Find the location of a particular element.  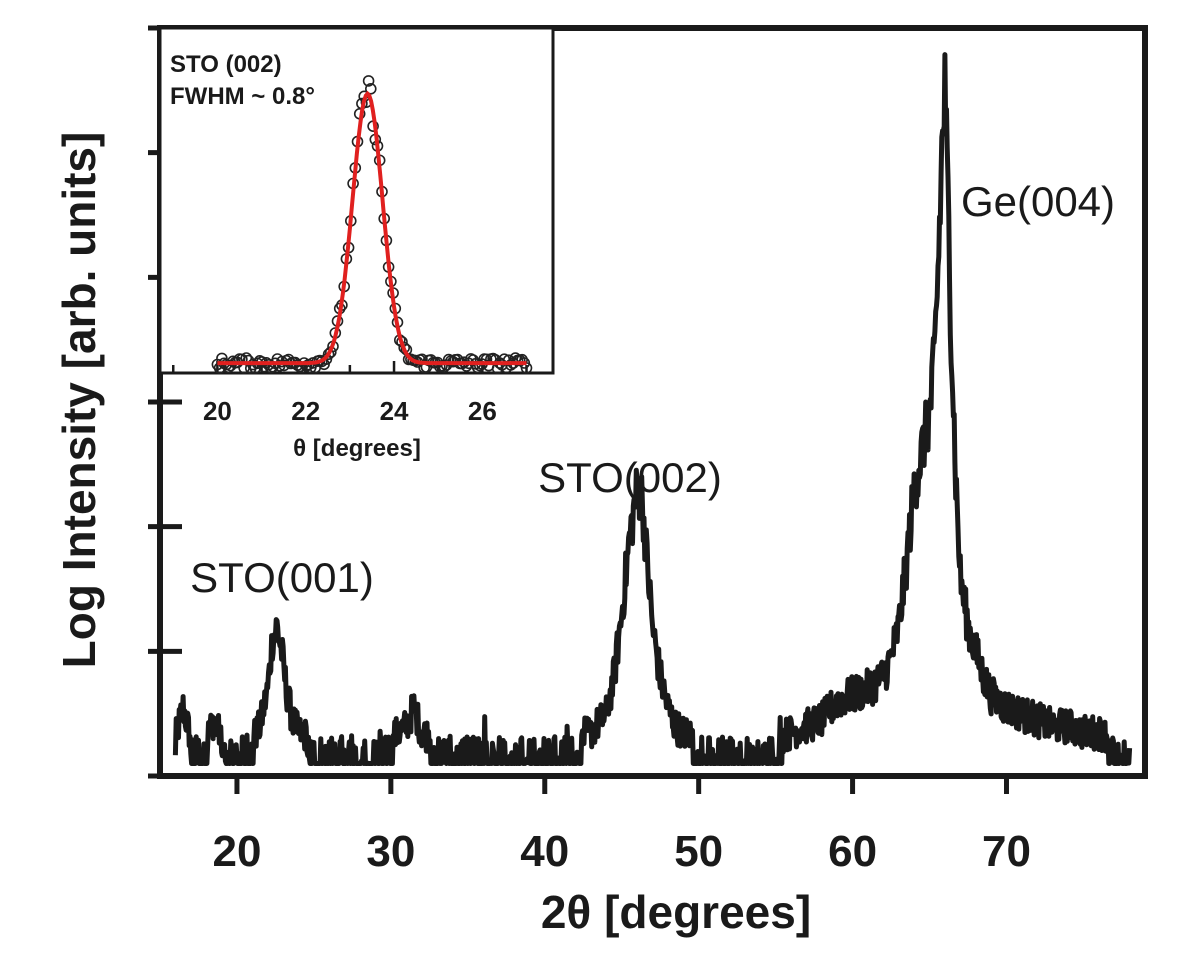

peak-label-sto001: STO(001) is located at coordinates (282, 577).